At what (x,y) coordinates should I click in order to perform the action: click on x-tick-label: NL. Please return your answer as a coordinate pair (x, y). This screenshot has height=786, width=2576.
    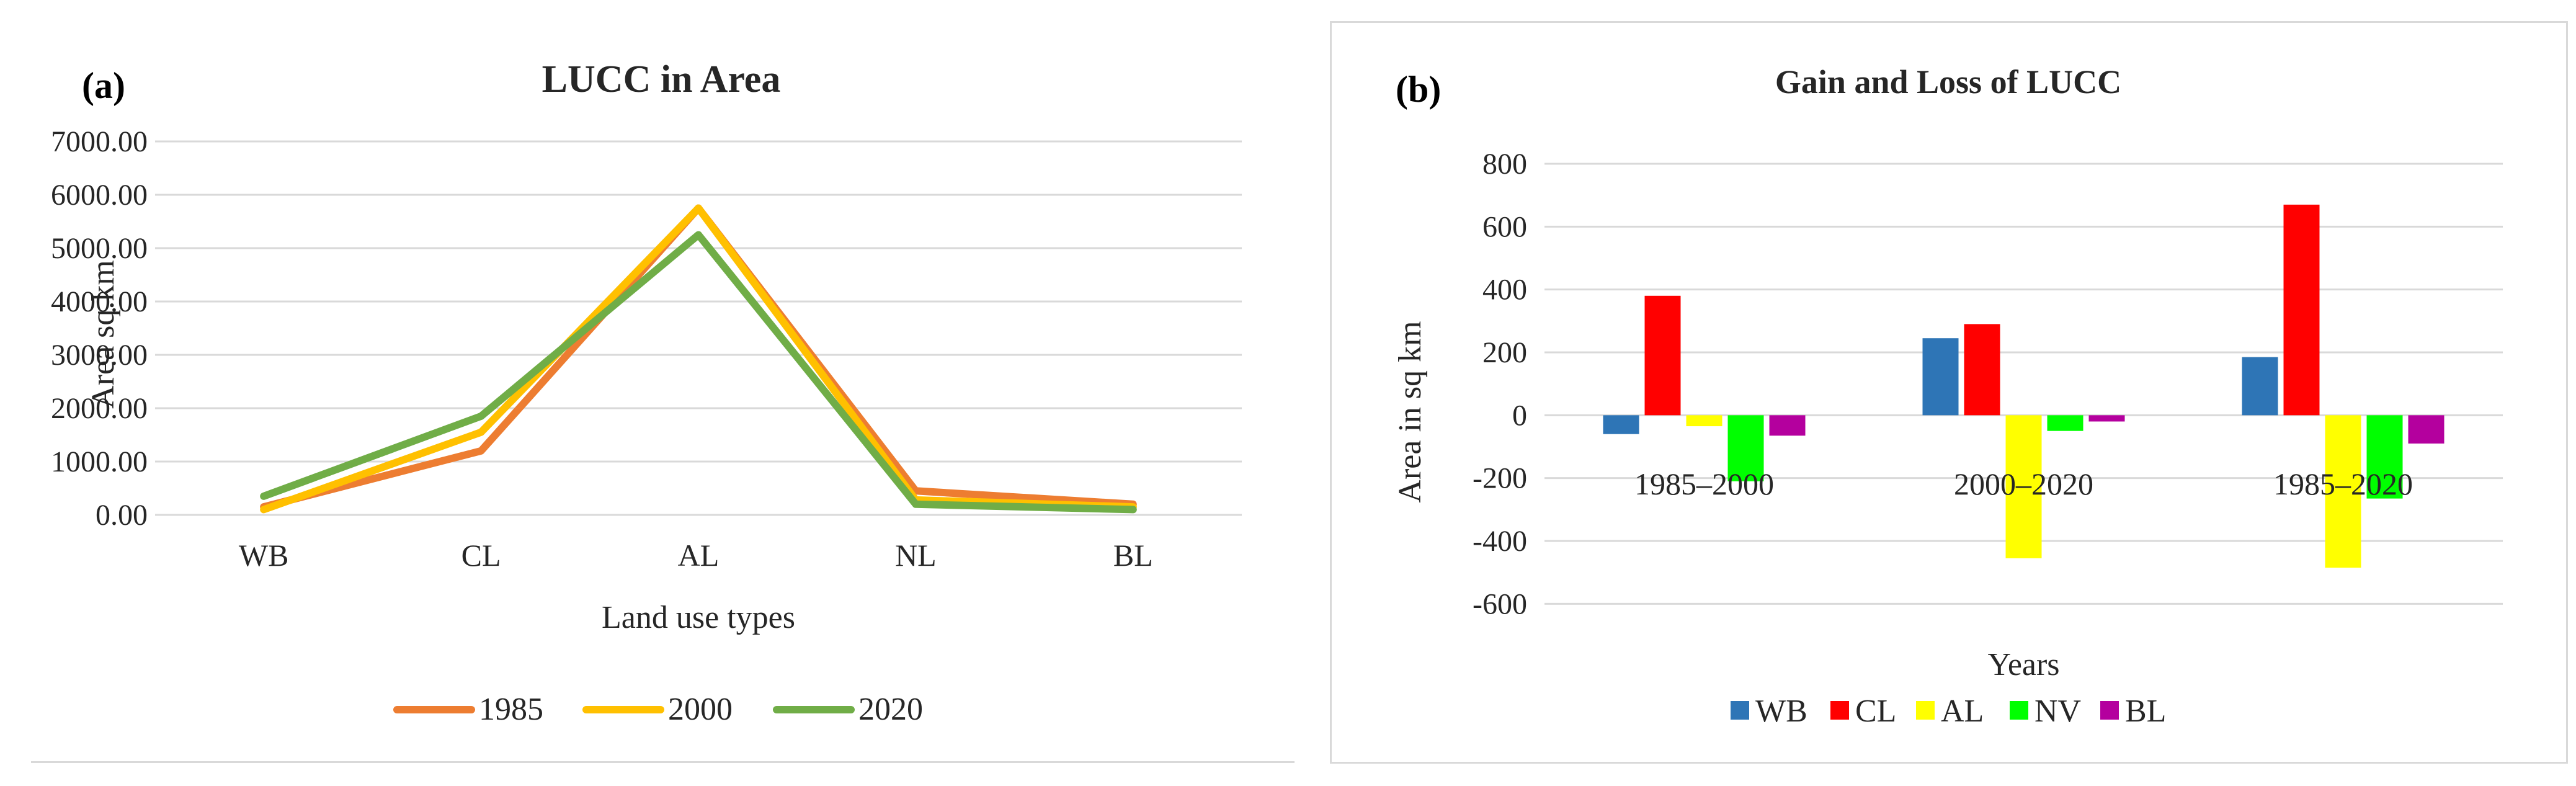
    Looking at the image, I should click on (916, 555).